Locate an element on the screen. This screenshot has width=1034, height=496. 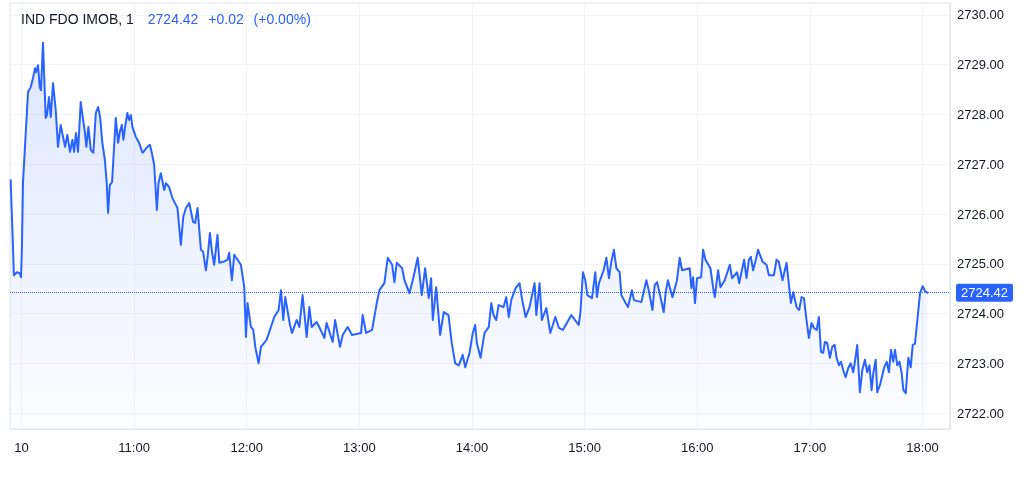
x-tick-label: 15:00 is located at coordinates (584, 447).